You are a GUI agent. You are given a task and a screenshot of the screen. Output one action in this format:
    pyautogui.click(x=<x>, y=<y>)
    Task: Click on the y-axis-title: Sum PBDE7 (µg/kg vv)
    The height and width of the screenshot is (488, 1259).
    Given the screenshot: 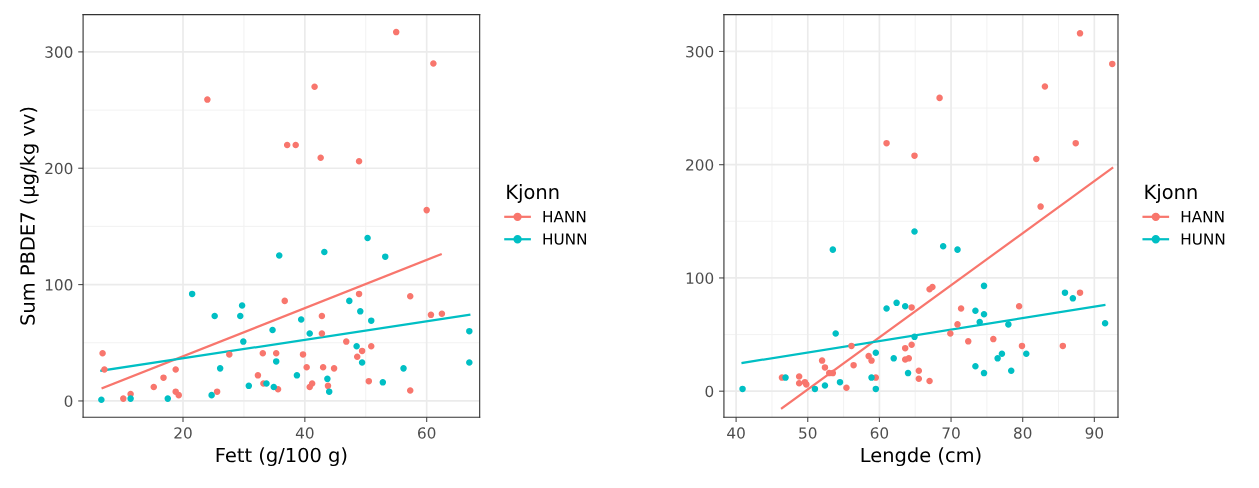 What is the action you would take?
    pyautogui.click(x=29, y=216)
    